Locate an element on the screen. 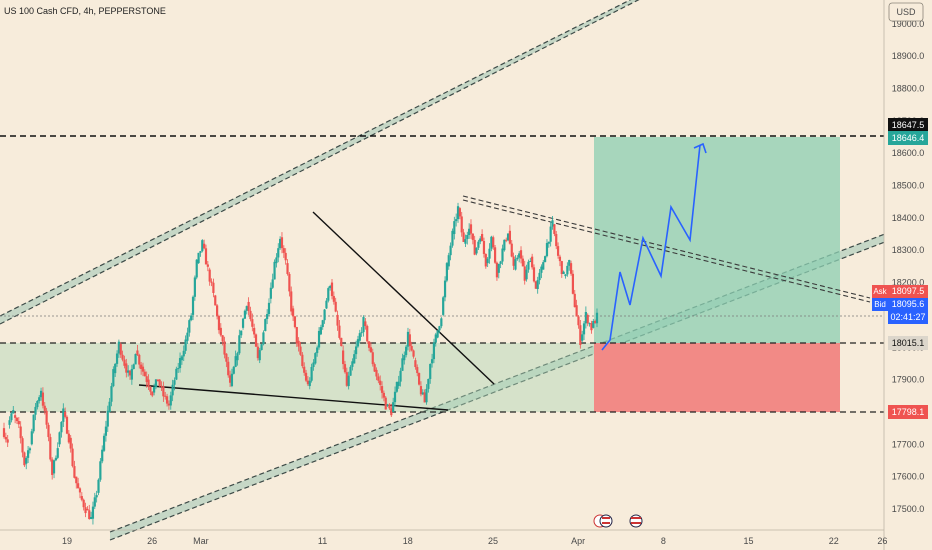 The width and height of the screenshot is (932, 550). descending-trendline is located at coordinates (666, 249).